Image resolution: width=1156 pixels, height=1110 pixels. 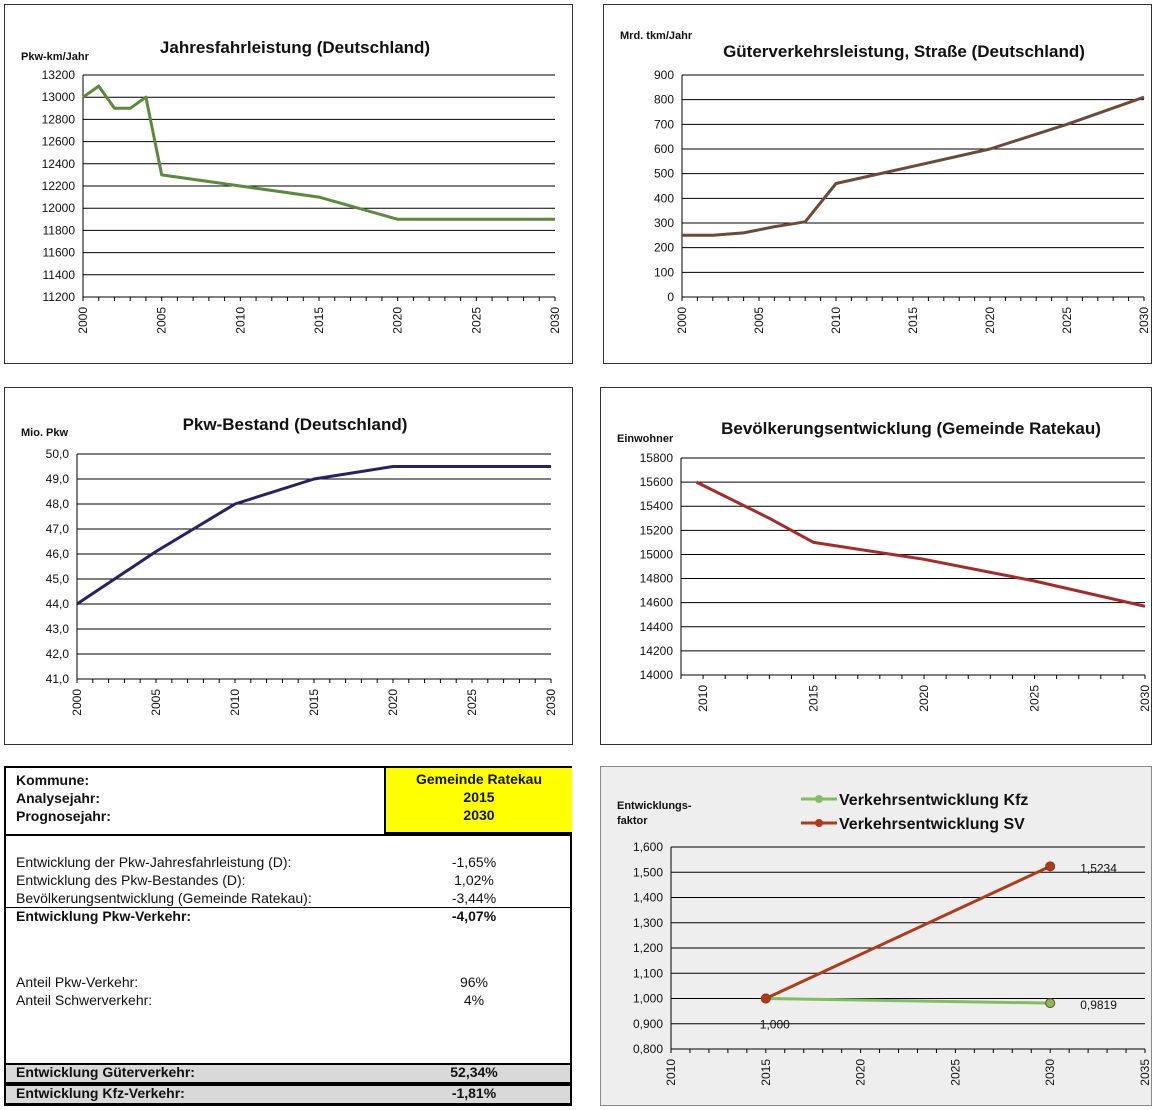 I want to click on y-tick-label: 11200, so click(x=59, y=297).